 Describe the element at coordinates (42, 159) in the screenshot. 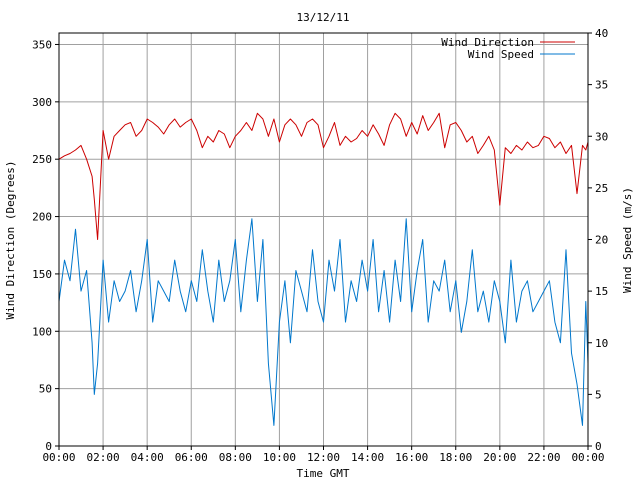

I see `y-left-tick-label: 250` at that location.